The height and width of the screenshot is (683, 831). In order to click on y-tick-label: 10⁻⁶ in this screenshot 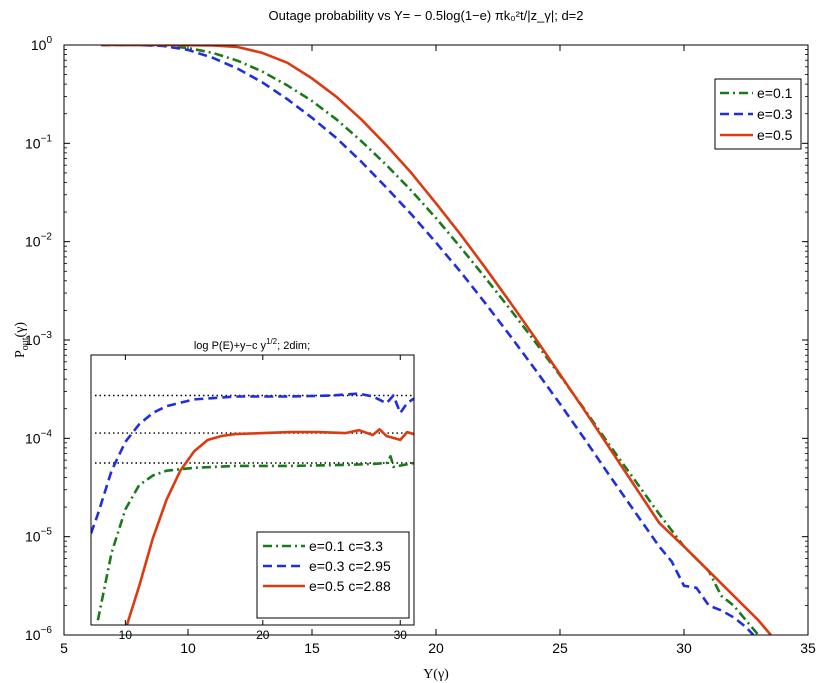, I will do `click(38, 634)`.